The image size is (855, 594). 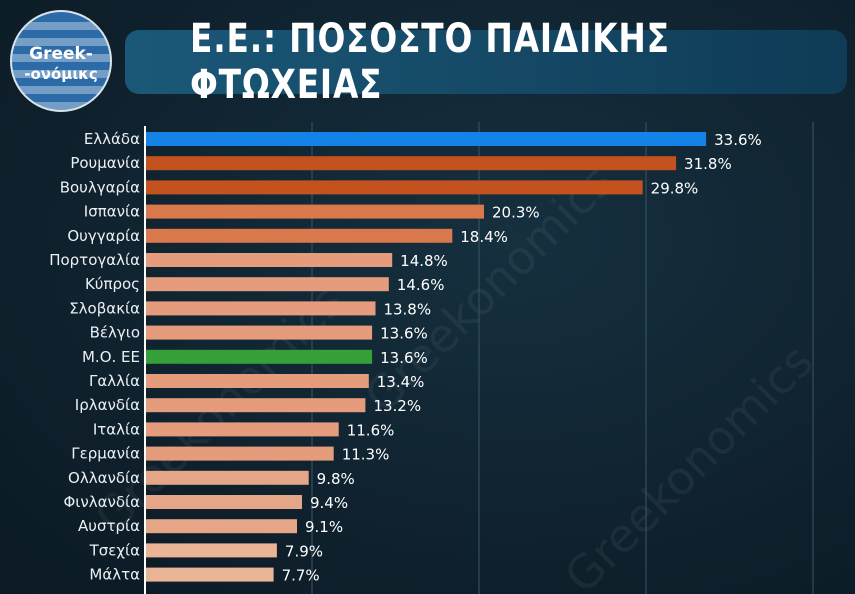 I want to click on category-label: Ολλανδία, so click(x=104, y=478).